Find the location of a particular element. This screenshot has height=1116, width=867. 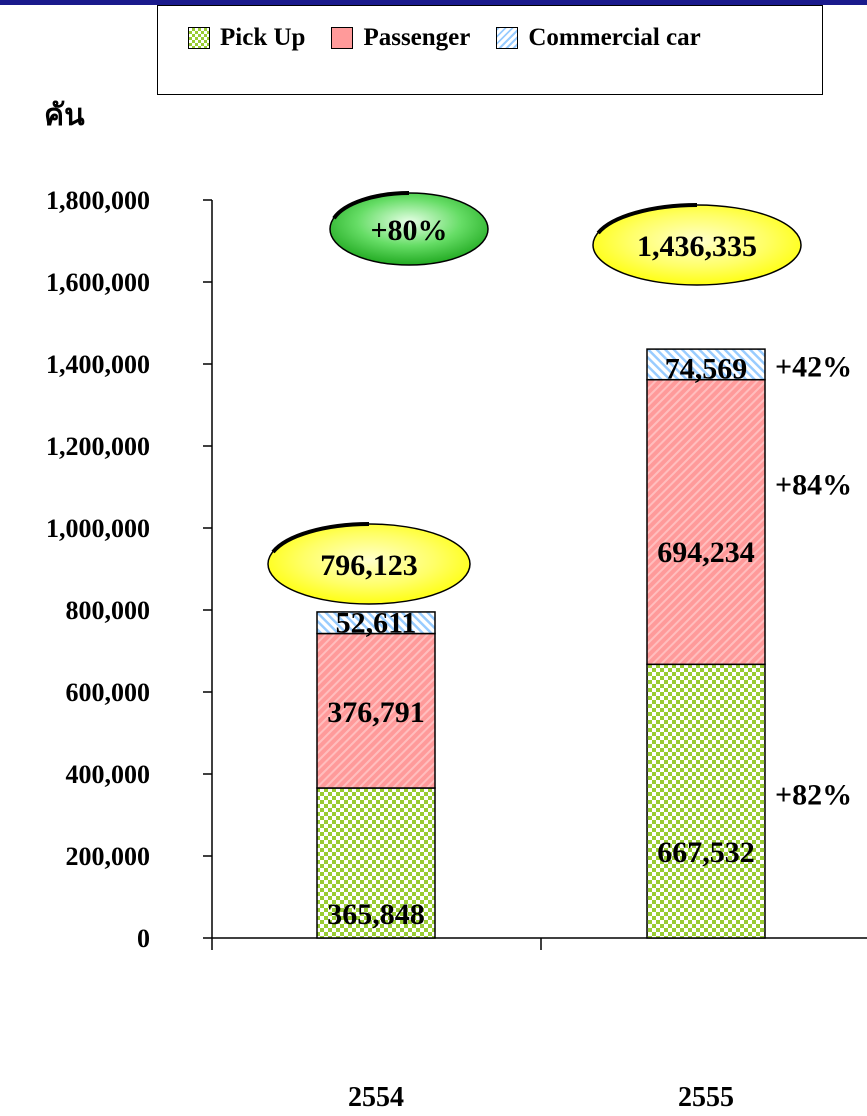

legend-item-commercial: Commercial car is located at coordinates (598, 38).